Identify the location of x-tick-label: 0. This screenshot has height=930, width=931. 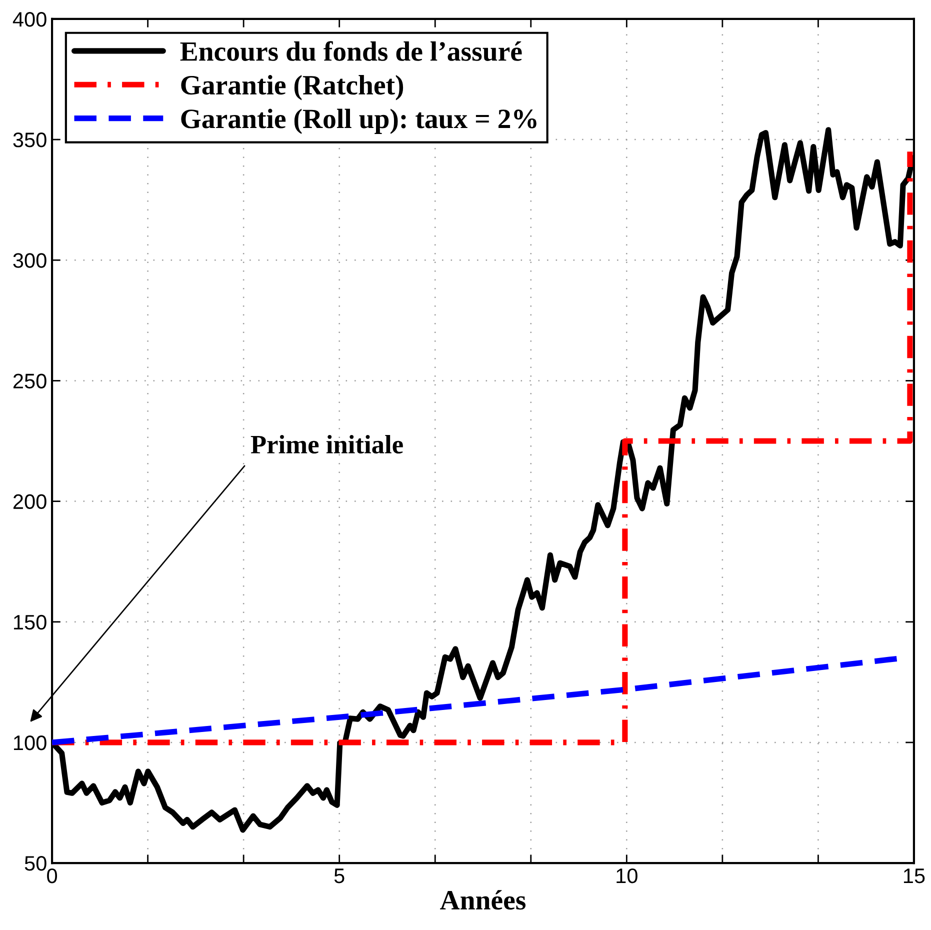
(52, 876).